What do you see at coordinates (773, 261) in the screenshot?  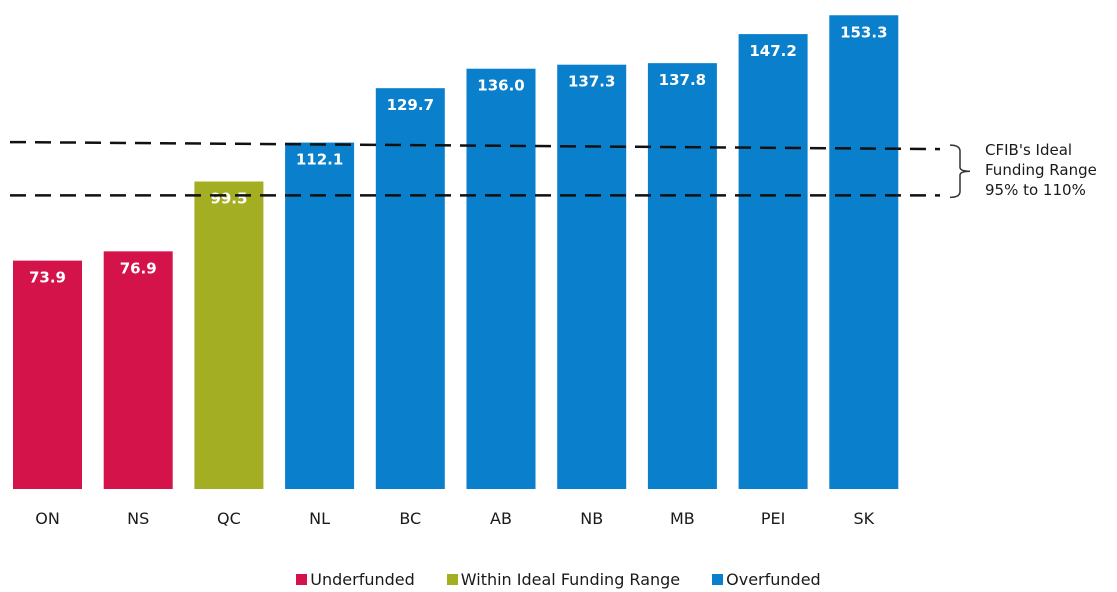 I see `bar-pei` at bounding box center [773, 261].